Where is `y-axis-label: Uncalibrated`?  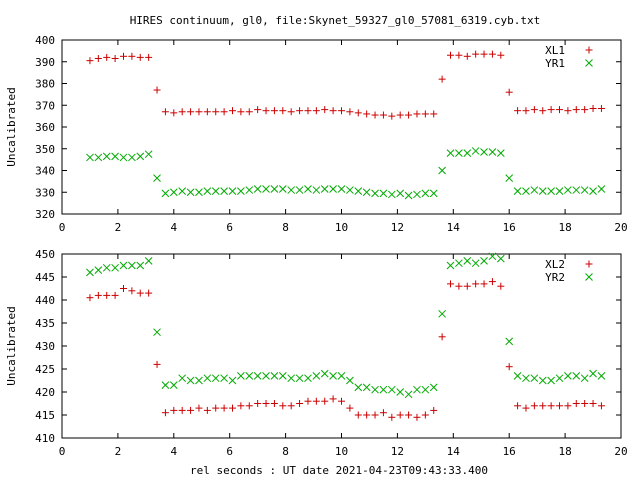
y-axis-label: Uncalibrated is located at coordinates (11, 345).